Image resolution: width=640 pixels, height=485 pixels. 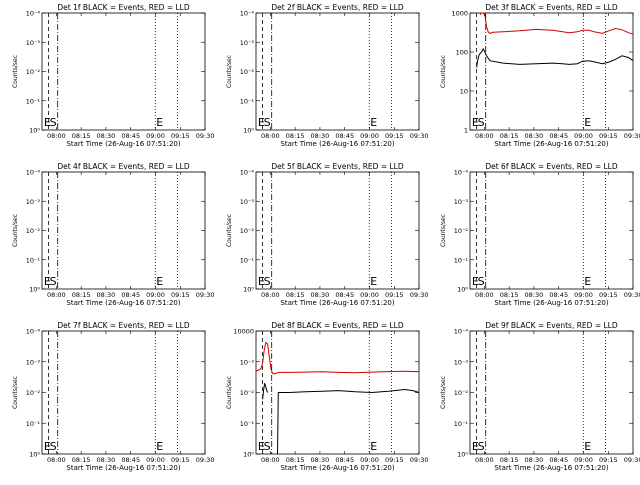 What do you see at coordinates (243, 332) in the screenshot?
I see `y-tick-label: 10000` at bounding box center [243, 332].